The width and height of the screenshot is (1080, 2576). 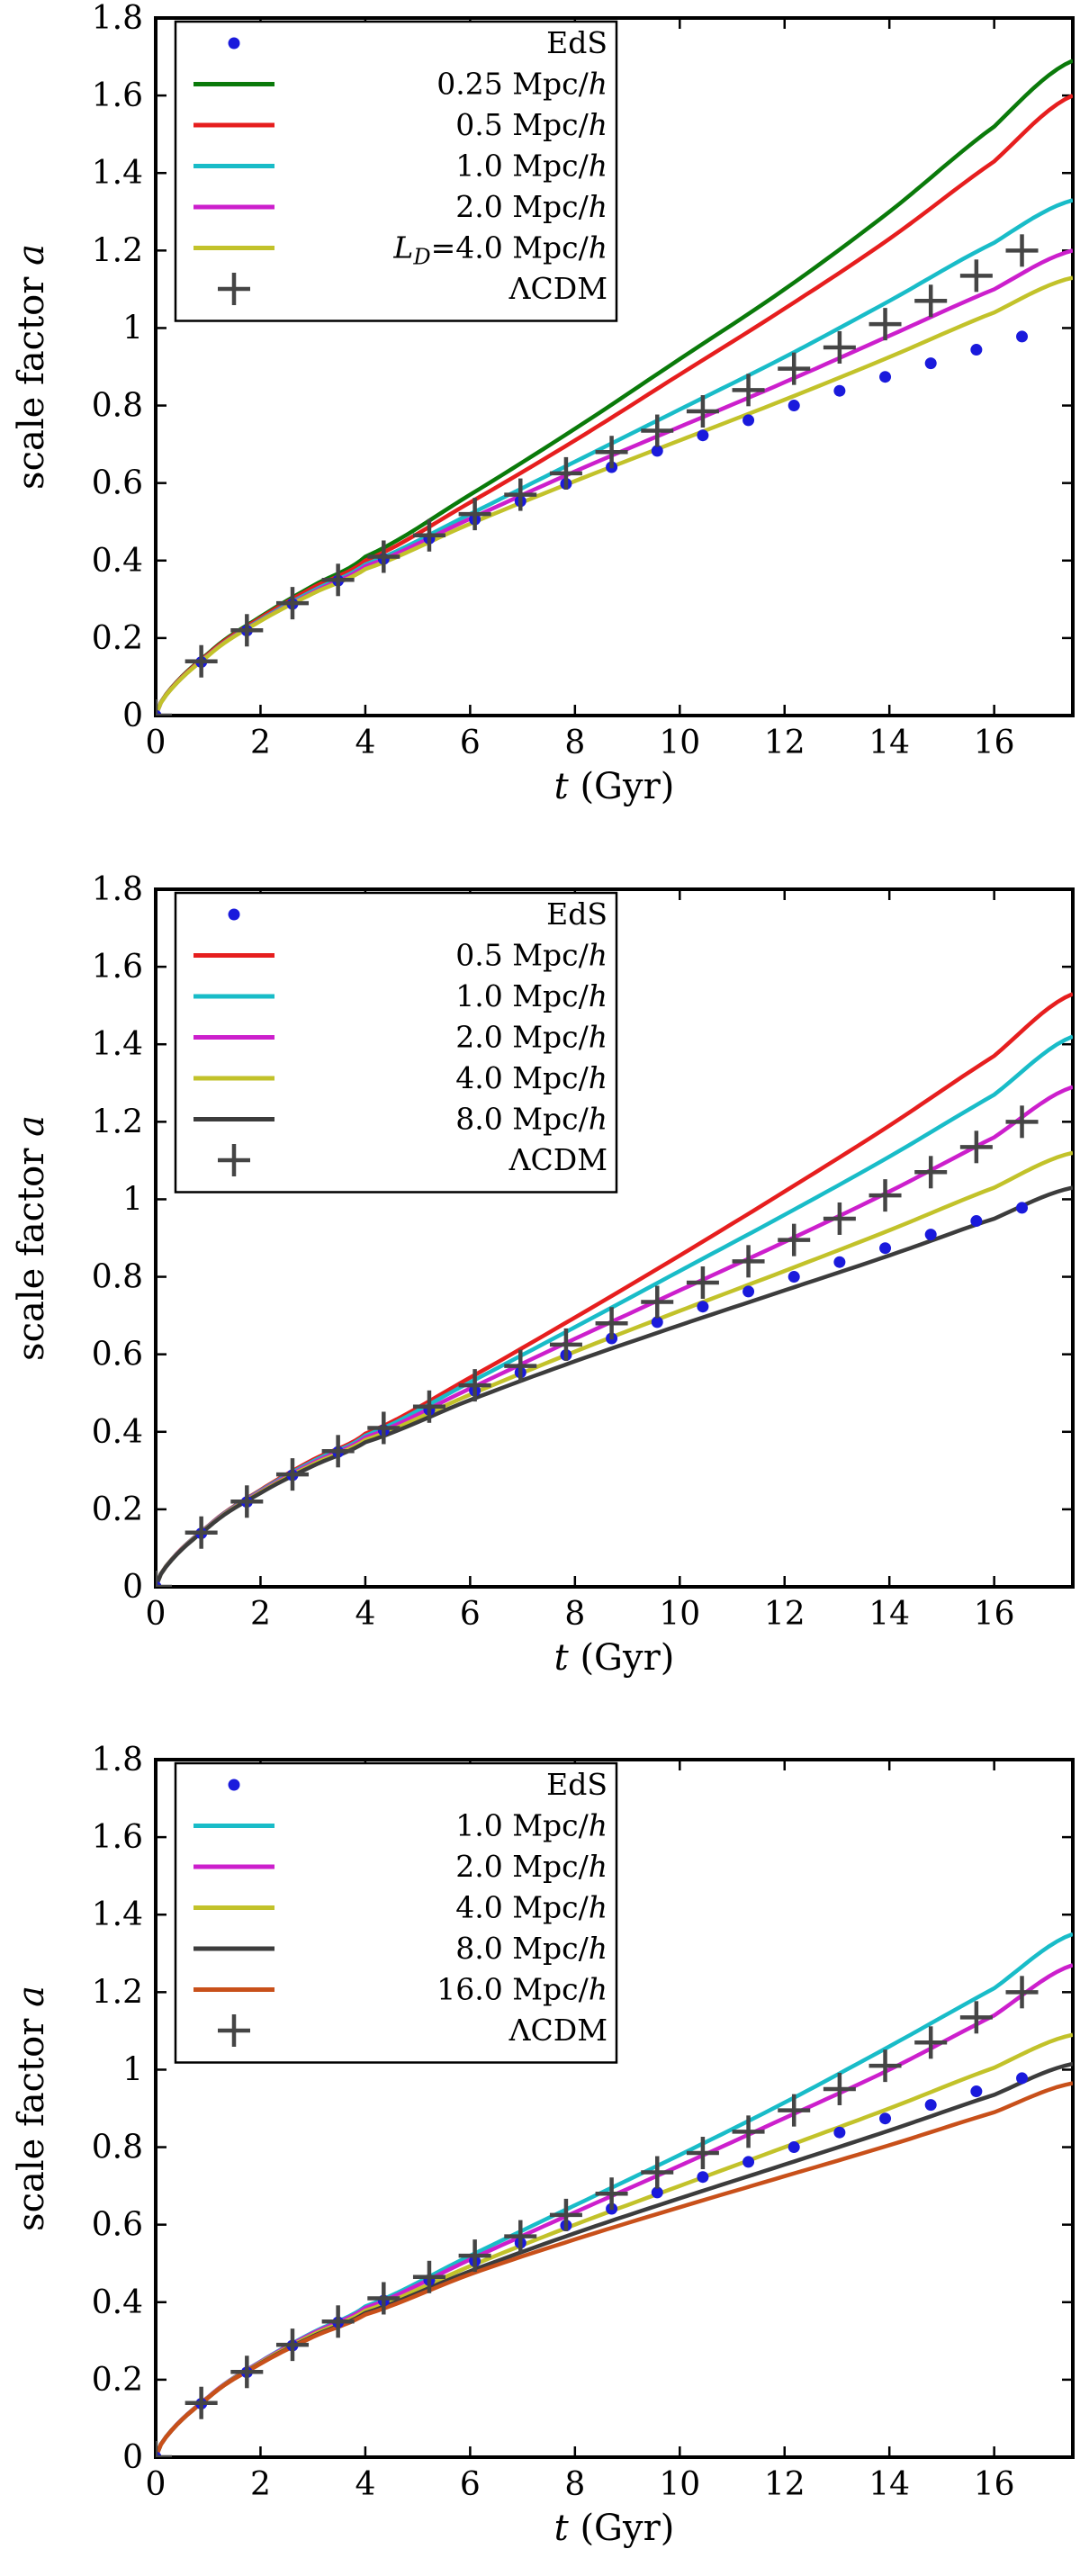 What do you see at coordinates (889, 1614) in the screenshot?
I see `x-tick-label: 14` at bounding box center [889, 1614].